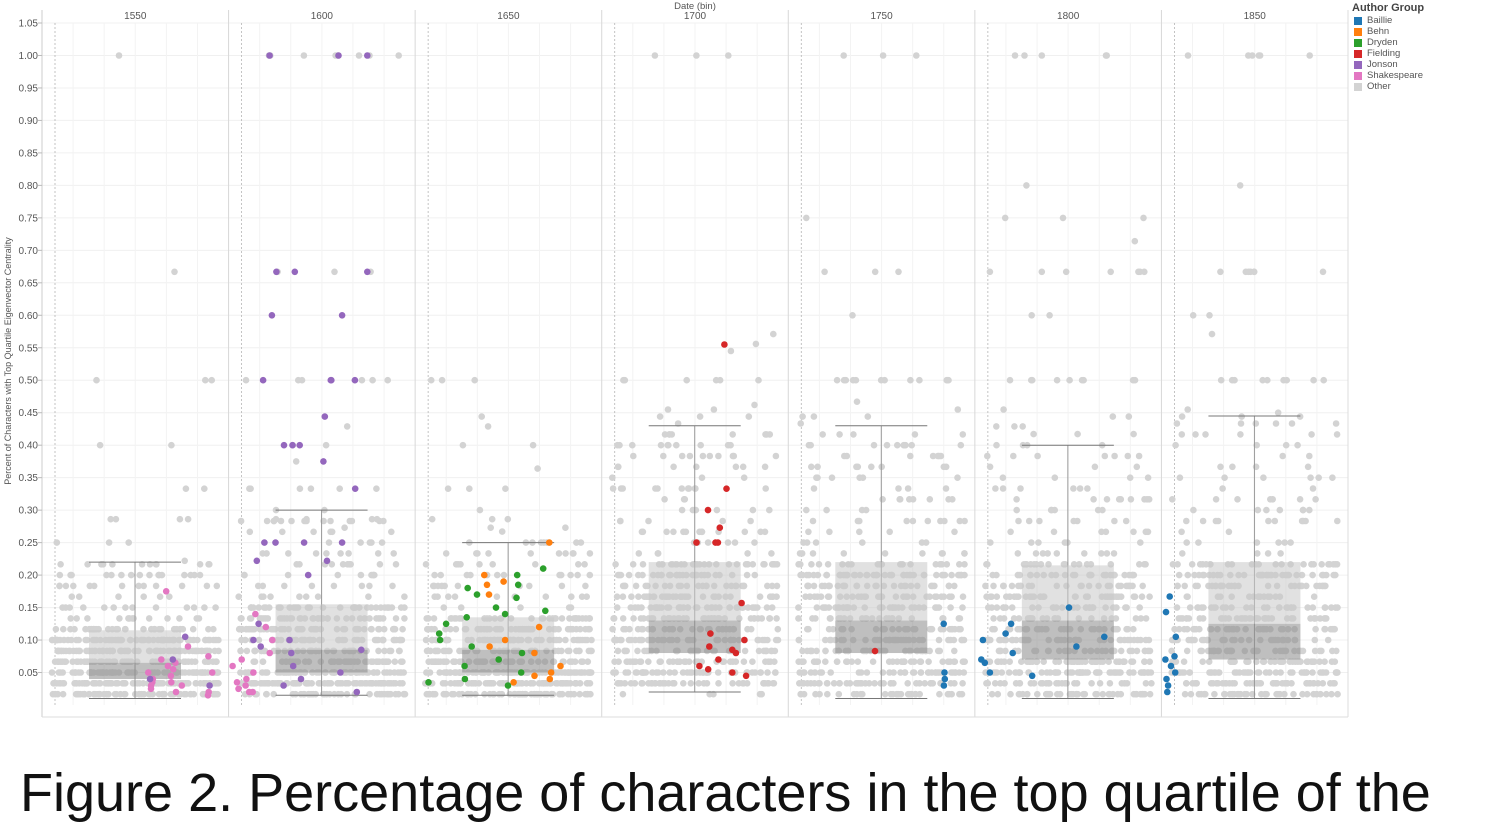  What do you see at coordinates (881, 16) in the screenshot?
I see `bin-label: 1750` at bounding box center [881, 16].